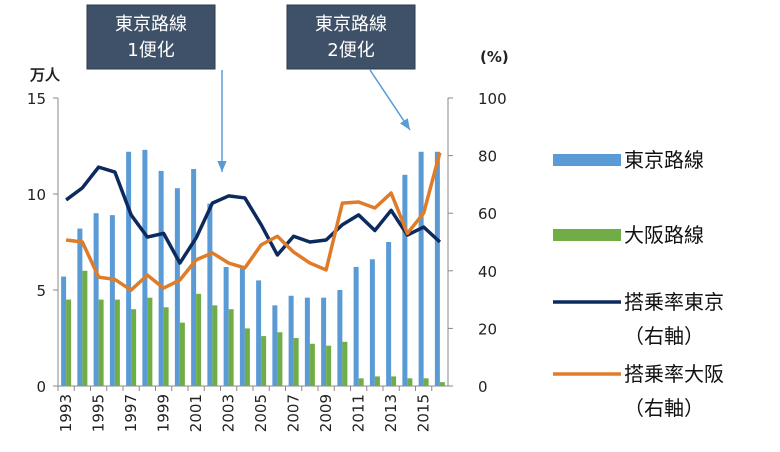 The width and height of the screenshot is (780, 452). Describe the element at coordinates (131, 413) in the screenshot. I see `x-tick-label: 1997` at that location.